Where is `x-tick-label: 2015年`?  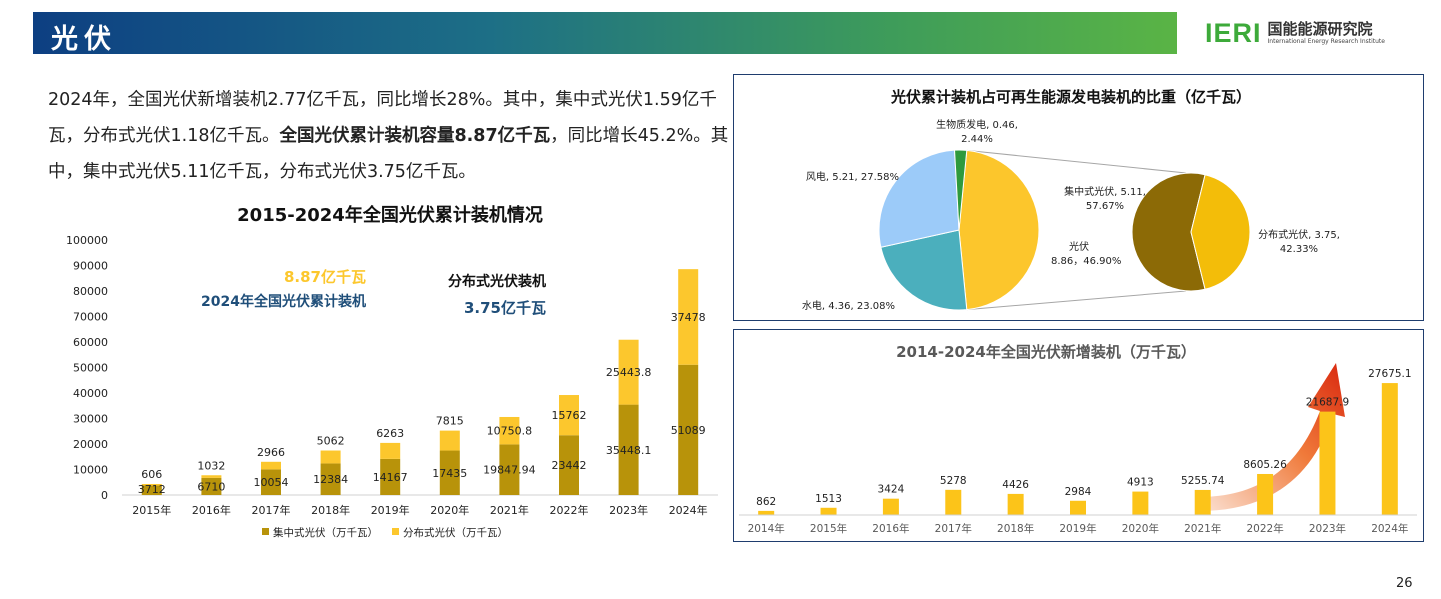 x-tick-label: 2015年 is located at coordinates (151, 510).